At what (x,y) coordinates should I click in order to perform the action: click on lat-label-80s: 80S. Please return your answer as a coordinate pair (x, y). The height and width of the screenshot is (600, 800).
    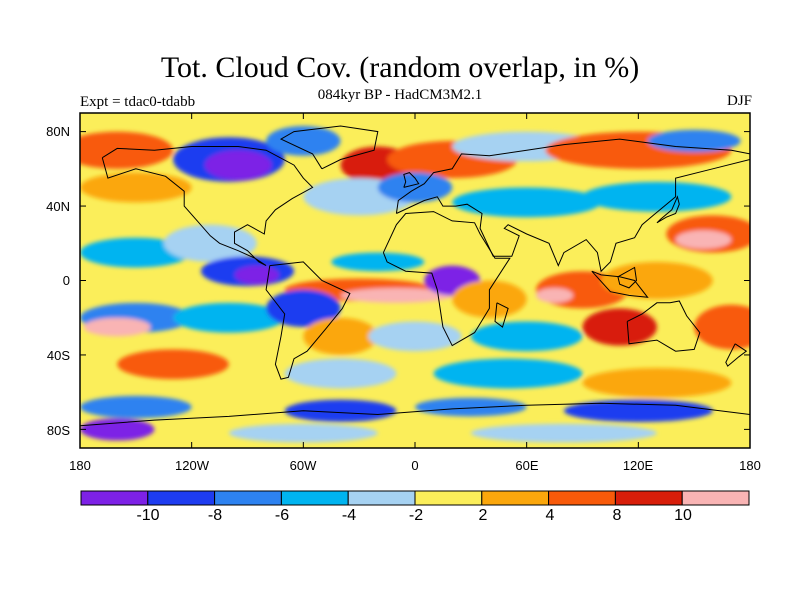
    Looking at the image, I should click on (58, 430).